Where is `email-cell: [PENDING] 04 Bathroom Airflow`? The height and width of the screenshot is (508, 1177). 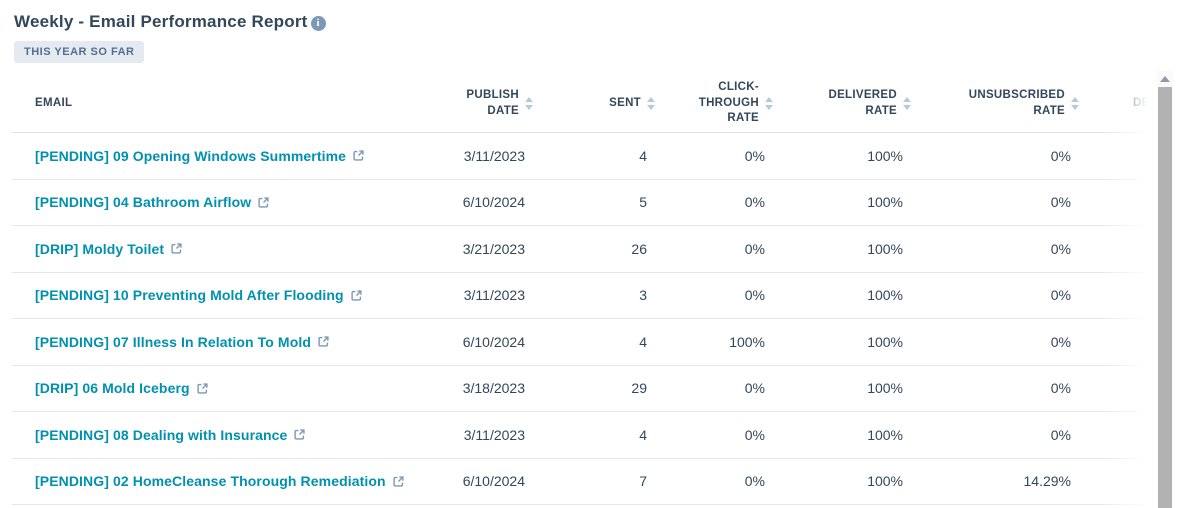 email-cell: [PENDING] 04 Bathroom Airflow is located at coordinates (216, 202).